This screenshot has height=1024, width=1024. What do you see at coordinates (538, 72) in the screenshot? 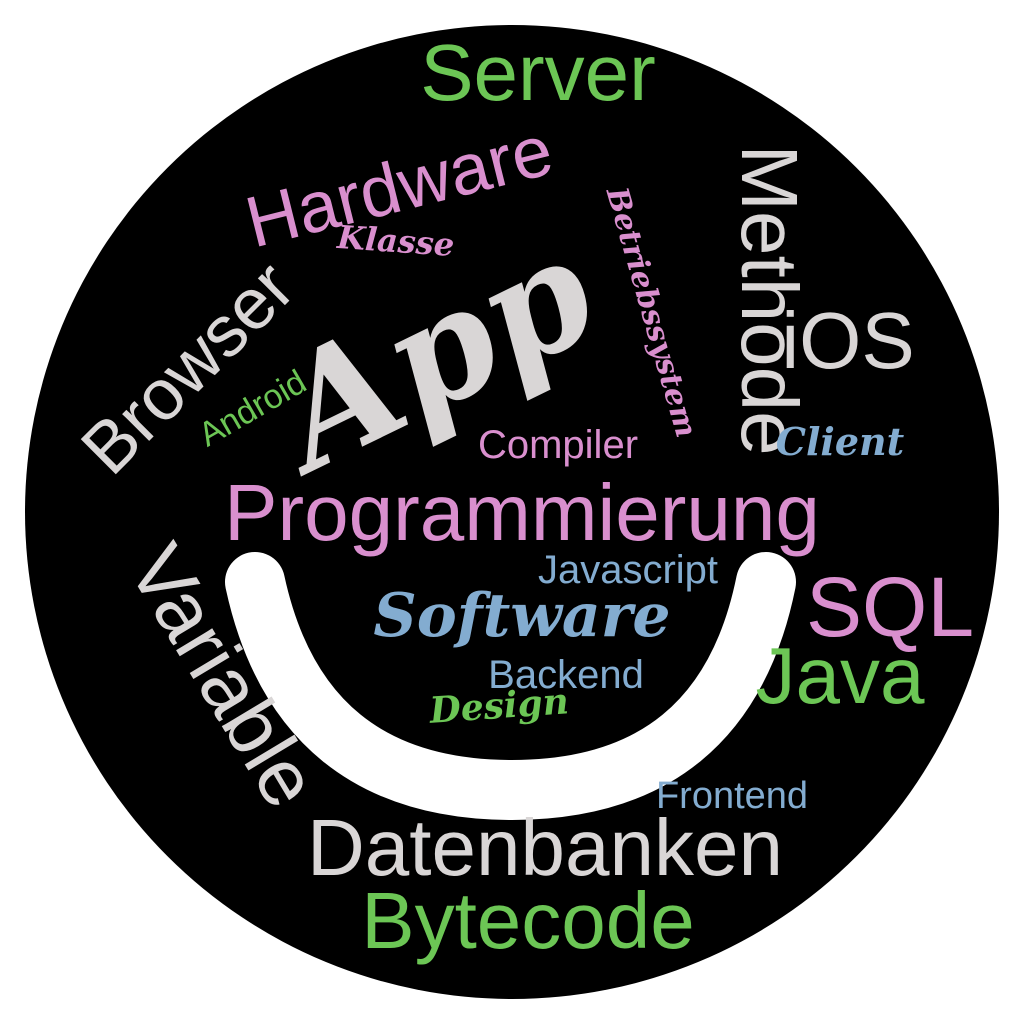
I see `word-server: Server` at bounding box center [538, 72].